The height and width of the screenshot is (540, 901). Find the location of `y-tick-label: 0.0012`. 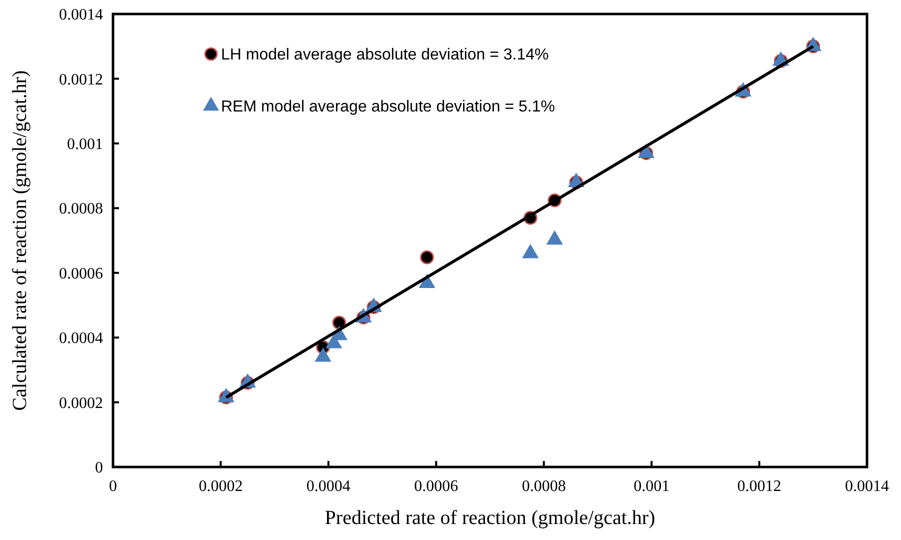

y-tick-label: 0.0012 is located at coordinates (81, 79).